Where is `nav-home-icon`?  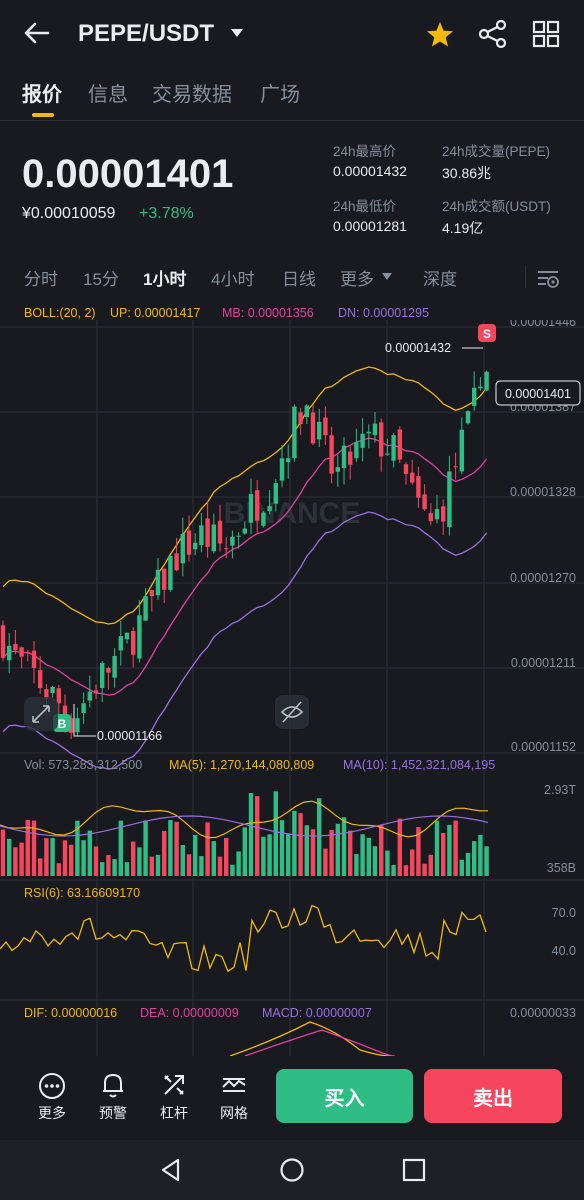
nav-home-icon is located at coordinates (292, 1170).